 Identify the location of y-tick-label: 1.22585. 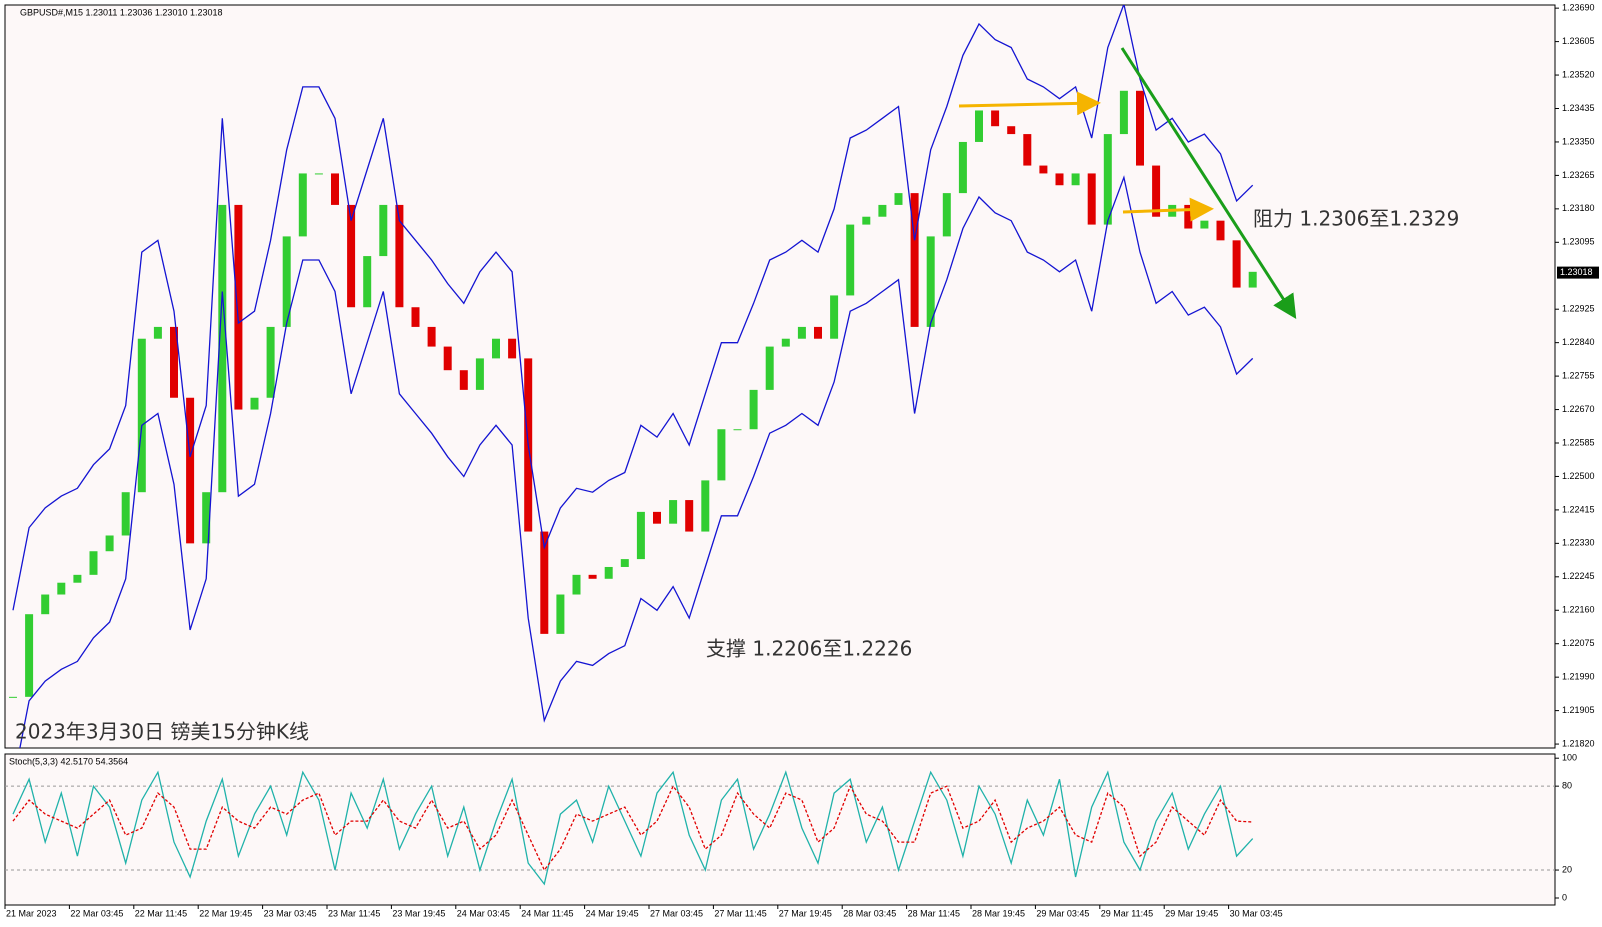
(1578, 442).